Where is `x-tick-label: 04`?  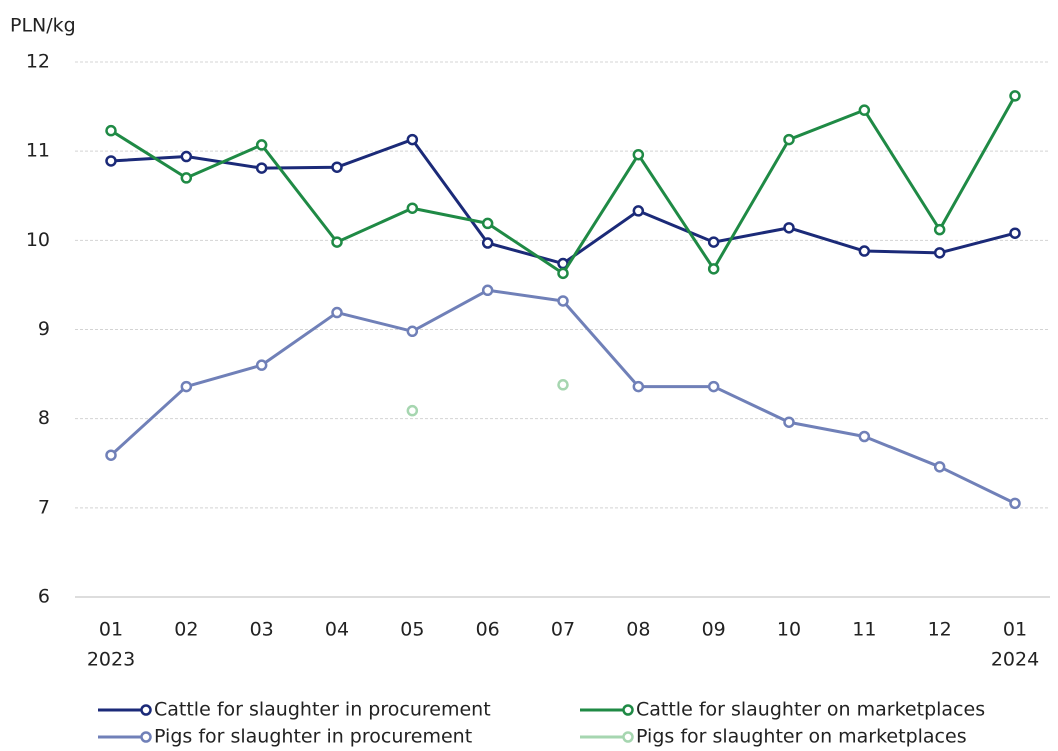 x-tick-label: 04 is located at coordinates (337, 630).